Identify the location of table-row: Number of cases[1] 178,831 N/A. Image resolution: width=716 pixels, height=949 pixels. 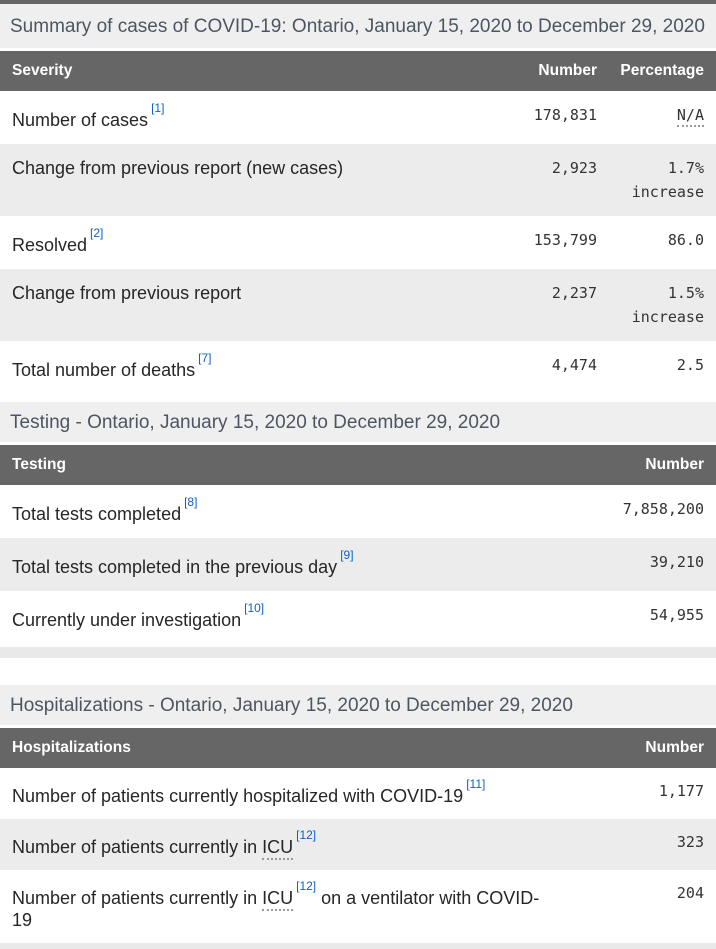
(358, 117).